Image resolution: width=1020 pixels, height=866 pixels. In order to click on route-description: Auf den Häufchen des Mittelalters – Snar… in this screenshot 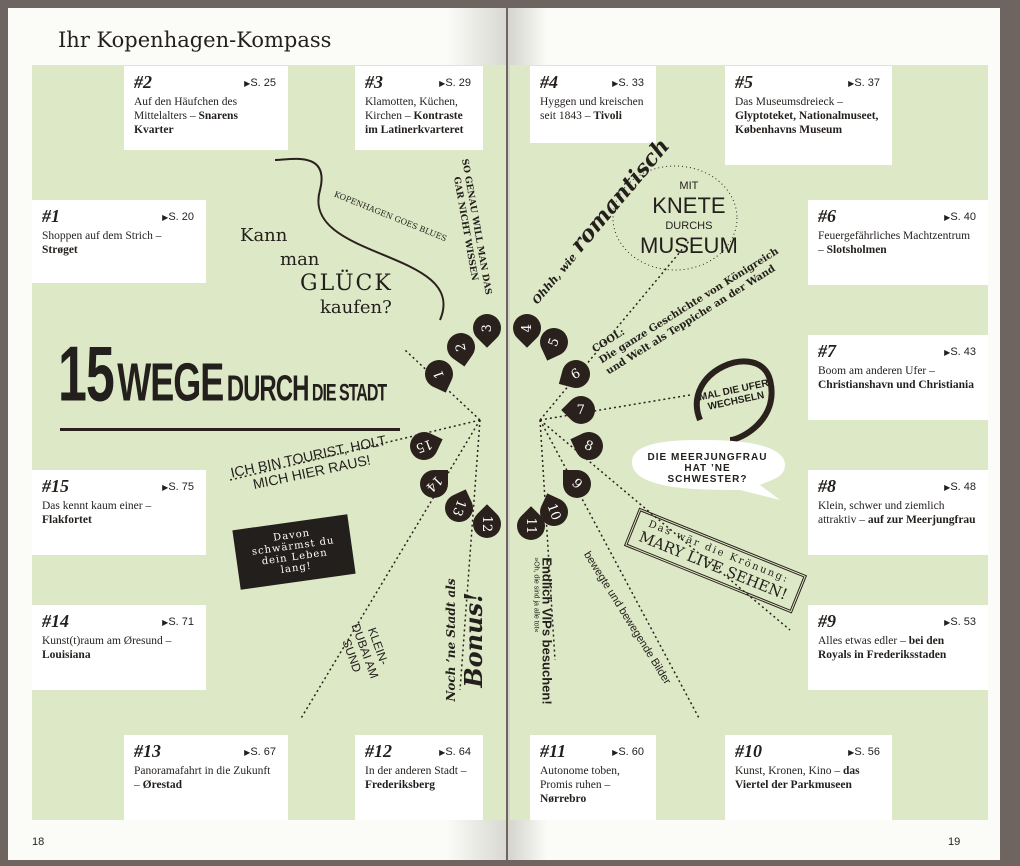, I will do `click(186, 116)`.